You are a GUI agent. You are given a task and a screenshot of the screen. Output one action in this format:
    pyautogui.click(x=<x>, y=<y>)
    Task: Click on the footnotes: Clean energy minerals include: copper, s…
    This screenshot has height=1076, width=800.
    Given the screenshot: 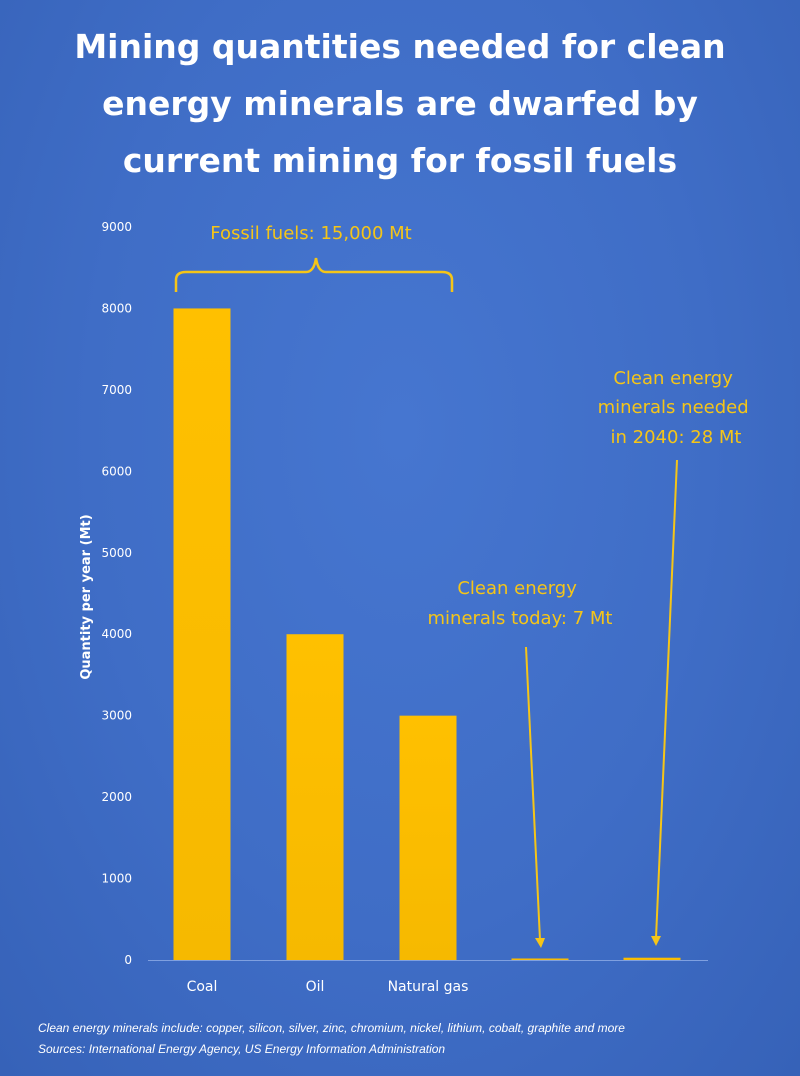 What is the action you would take?
    pyautogui.click(x=413, y=1039)
    